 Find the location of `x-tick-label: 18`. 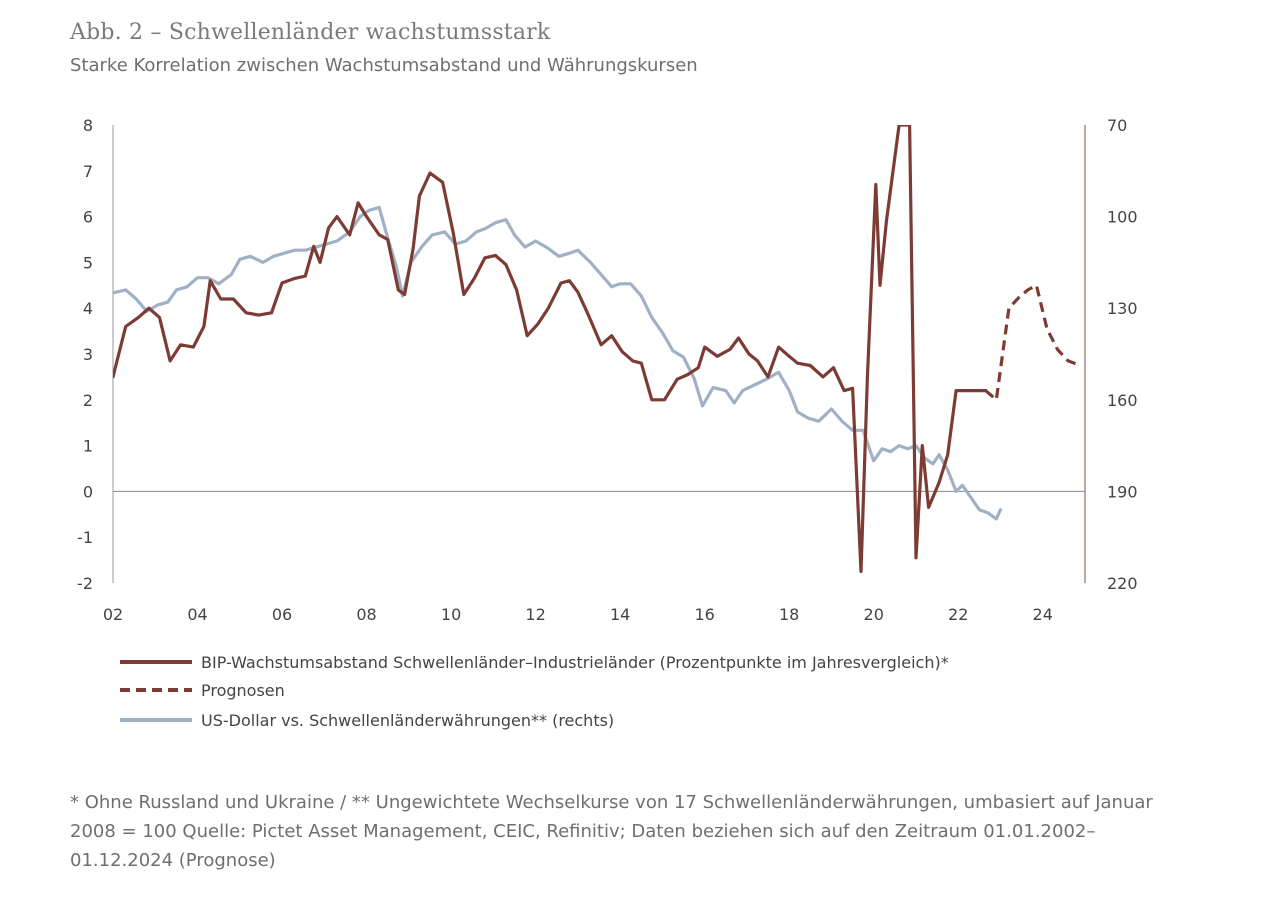

x-tick-label: 18 is located at coordinates (789, 614).